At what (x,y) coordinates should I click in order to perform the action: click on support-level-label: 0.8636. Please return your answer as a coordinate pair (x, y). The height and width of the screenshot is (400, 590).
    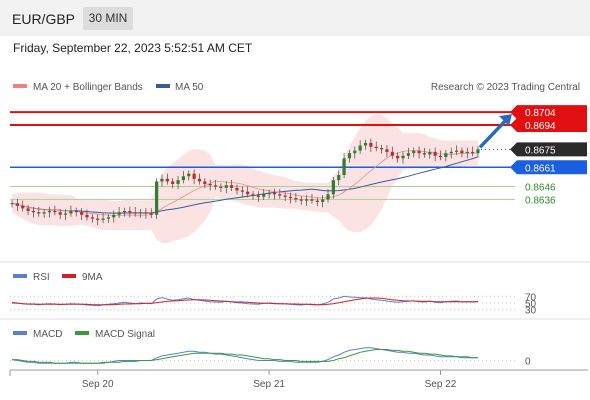
    Looking at the image, I should click on (540, 200).